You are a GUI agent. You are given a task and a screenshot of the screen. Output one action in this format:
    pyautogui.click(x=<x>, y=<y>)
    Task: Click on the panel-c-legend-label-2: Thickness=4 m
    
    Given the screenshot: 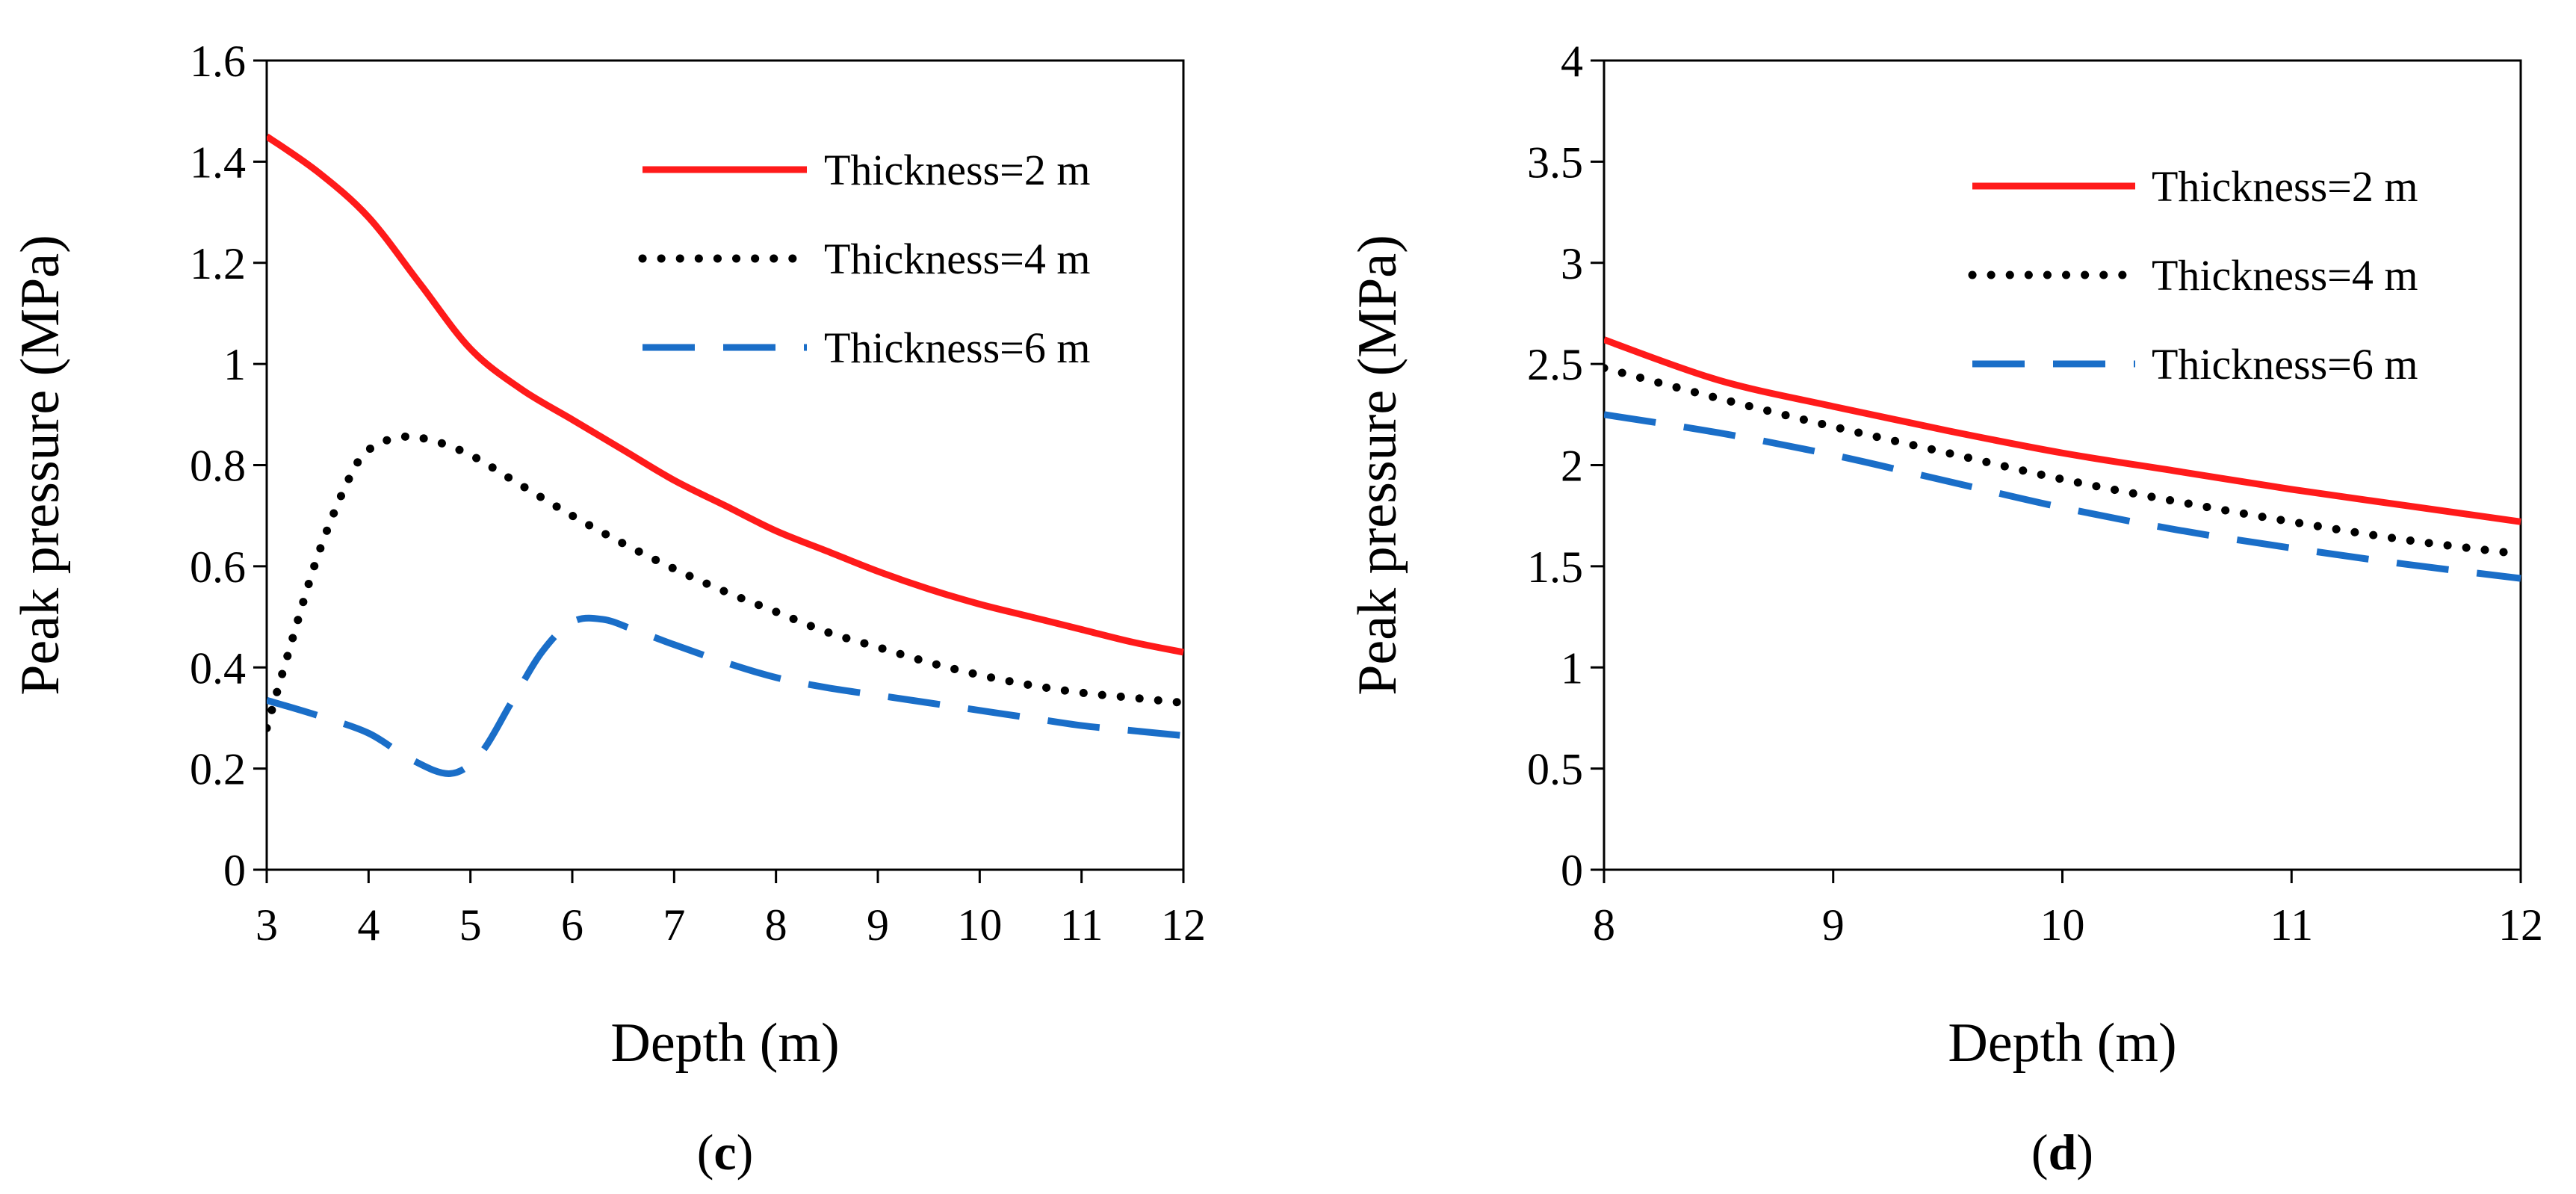 What is the action you would take?
    pyautogui.click(x=957, y=259)
    